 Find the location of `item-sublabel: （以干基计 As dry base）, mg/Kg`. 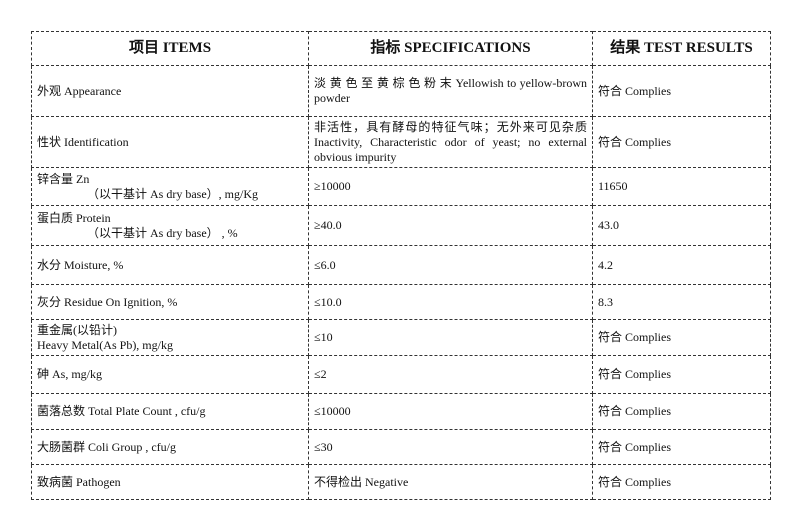

item-sublabel: （以干基计 As dry base）, mg/Kg is located at coordinates (172, 193).